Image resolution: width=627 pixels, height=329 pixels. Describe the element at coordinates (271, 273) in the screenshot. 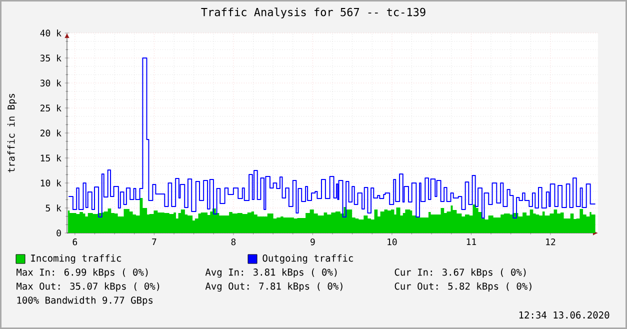

I see `text: Avg In: 3.81 kBps ( 0%)` at that location.